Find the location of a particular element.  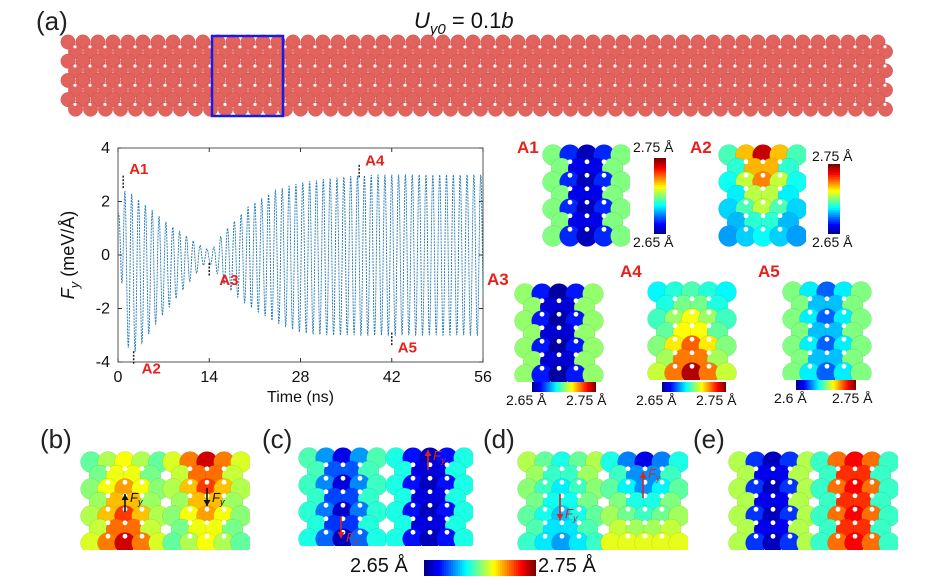

panel-label-d: (d) is located at coordinates (499, 439).